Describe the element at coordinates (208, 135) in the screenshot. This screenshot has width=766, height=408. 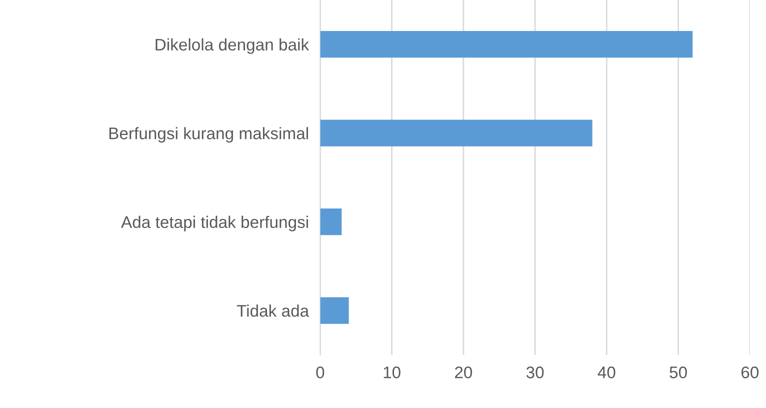
I see `y-tick-label: Berfungsi kurang maksimal` at that location.